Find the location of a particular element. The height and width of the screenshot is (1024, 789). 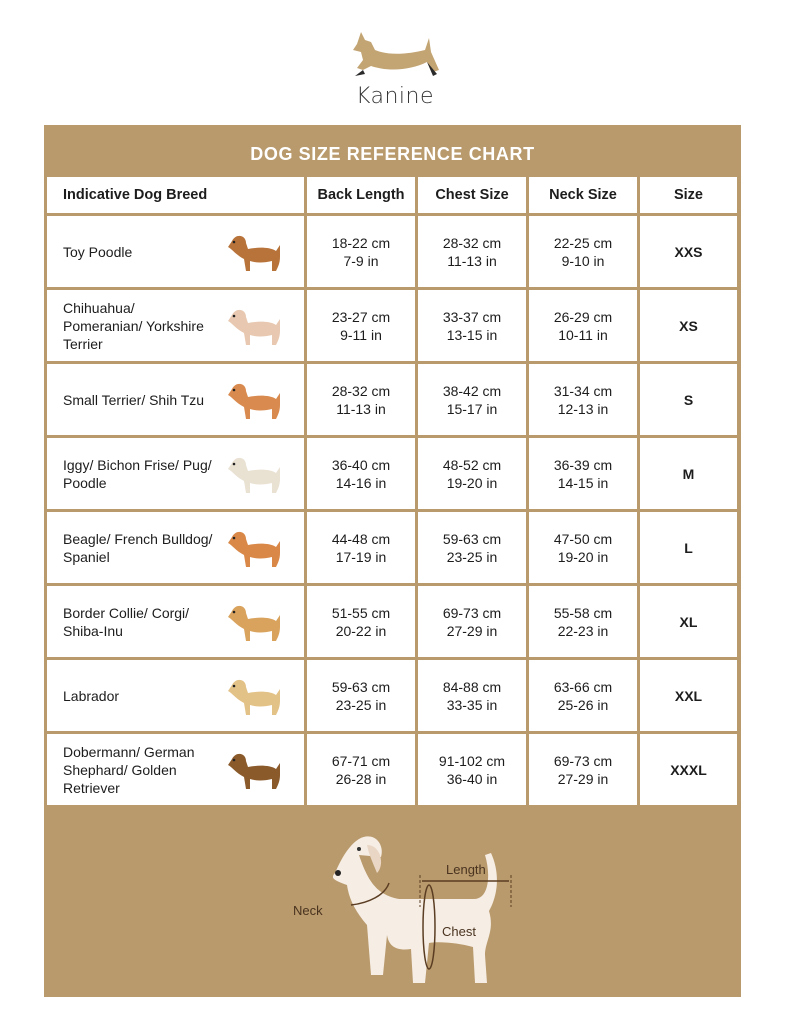

header-chest-size: Chest Size is located at coordinates (472, 195).